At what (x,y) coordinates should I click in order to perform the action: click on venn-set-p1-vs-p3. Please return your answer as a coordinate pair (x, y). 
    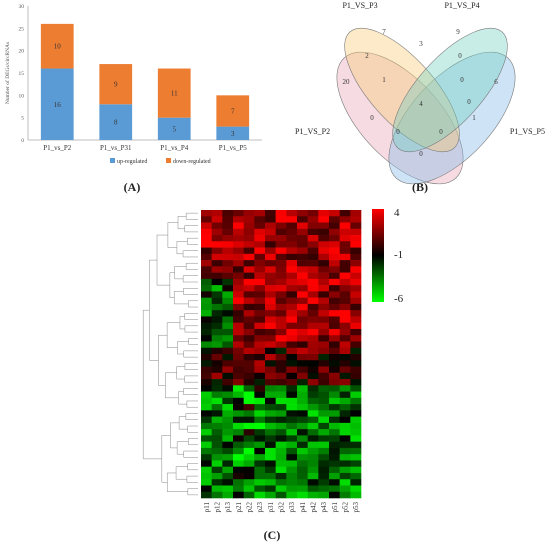
    Looking at the image, I should click on (402, 90).